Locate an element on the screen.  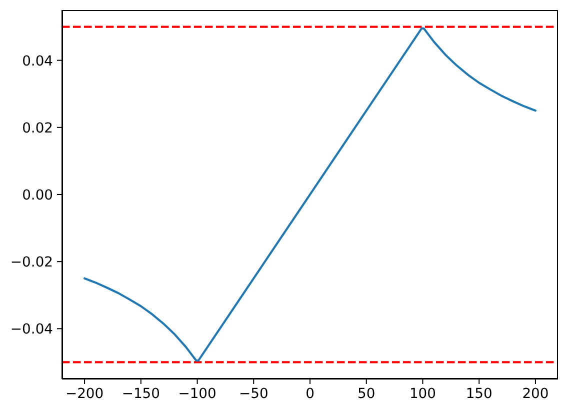
y-tick-label: −0.02 is located at coordinates (31, 262).